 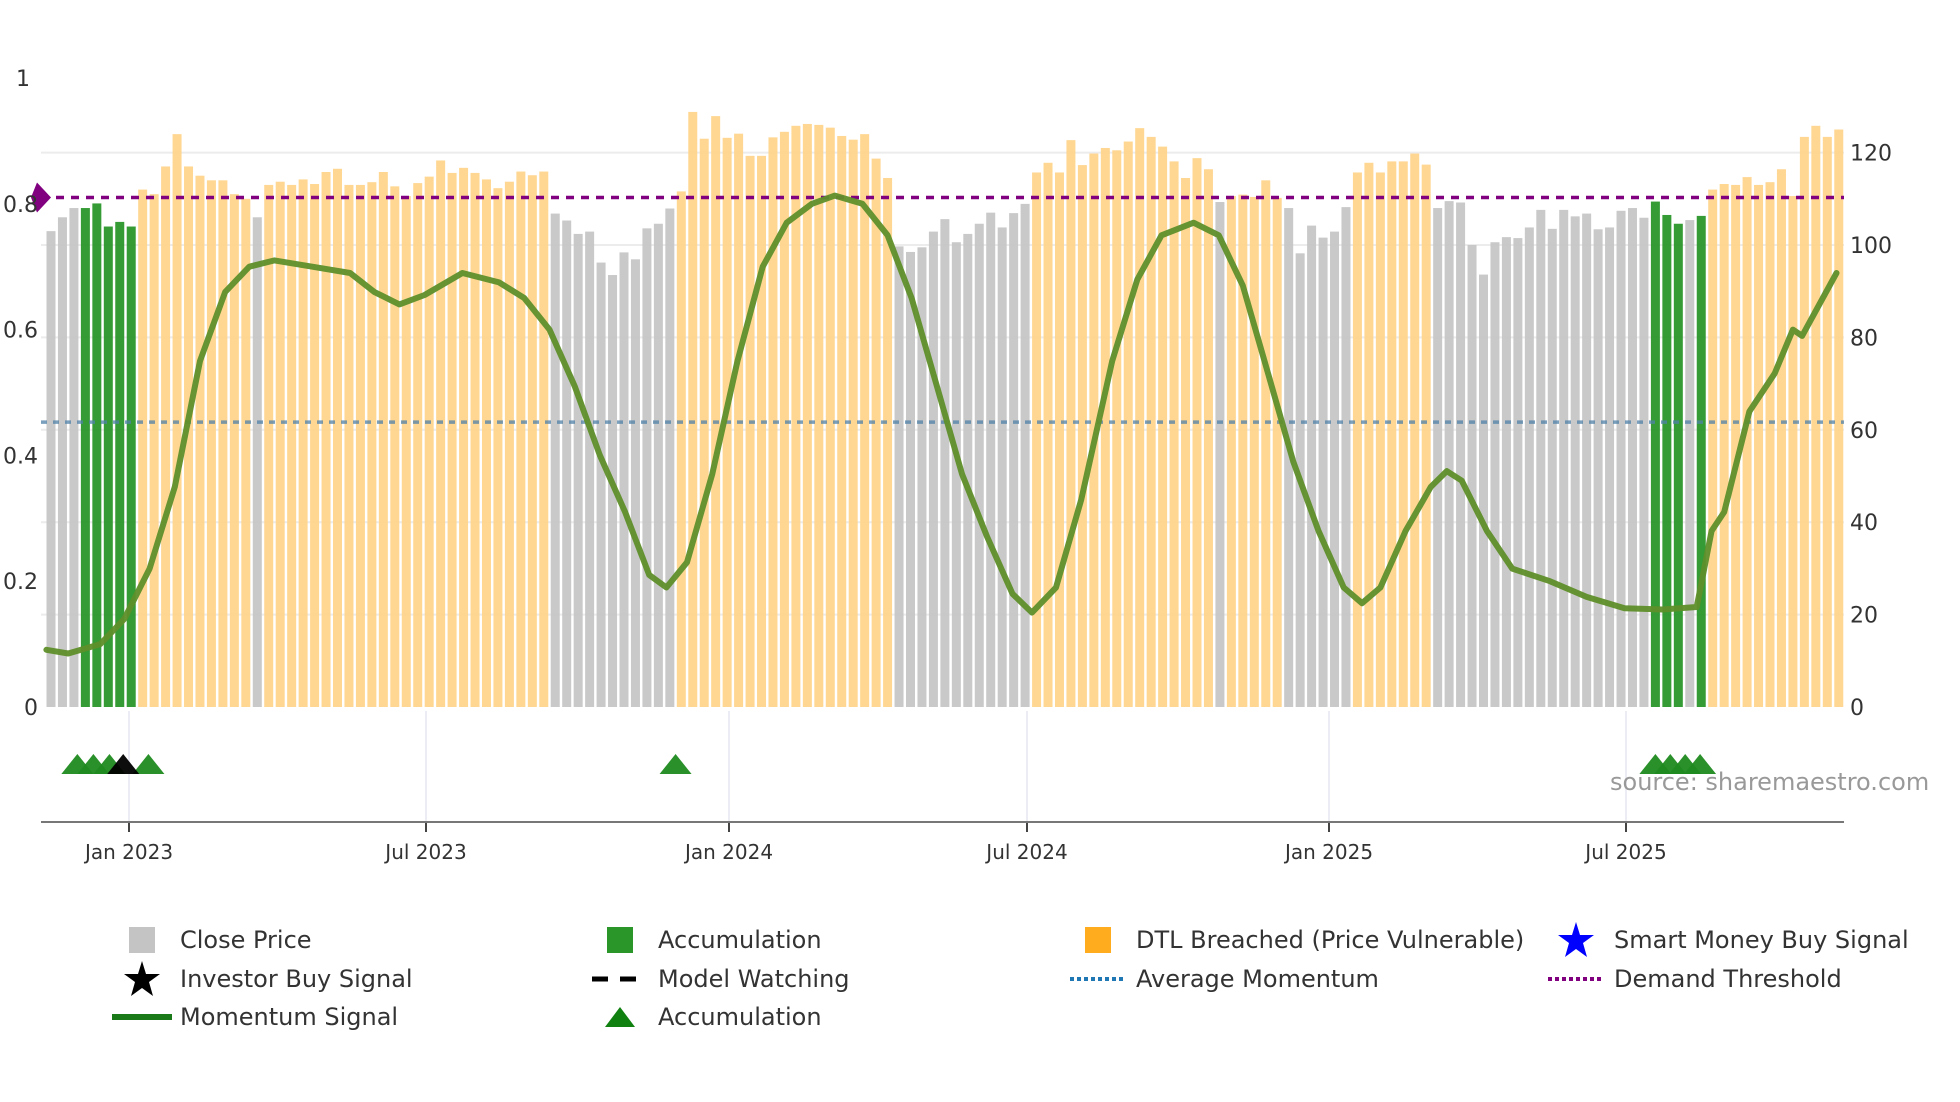 What do you see at coordinates (20, 456) in the screenshot?
I see `left-axis-tick-label: 0.4` at bounding box center [20, 456].